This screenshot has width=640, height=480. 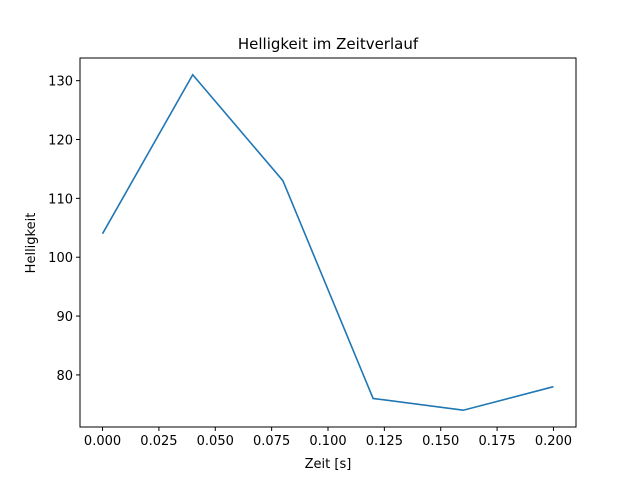 What do you see at coordinates (384, 441) in the screenshot?
I see `x-tick-label: 0.125` at bounding box center [384, 441].